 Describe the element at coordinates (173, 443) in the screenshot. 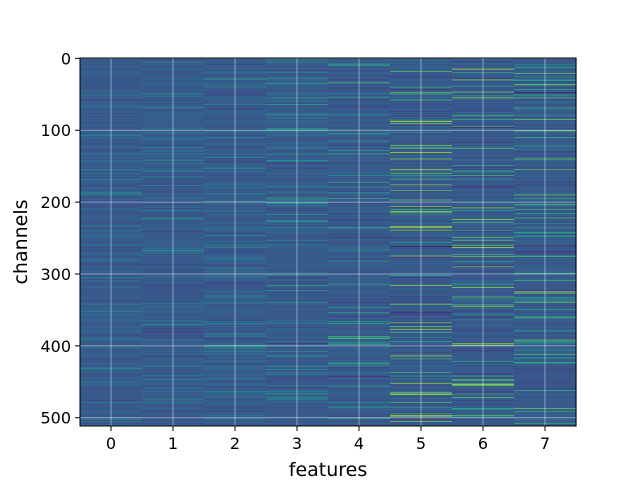

I see `x-tick-label: 1` at that location.